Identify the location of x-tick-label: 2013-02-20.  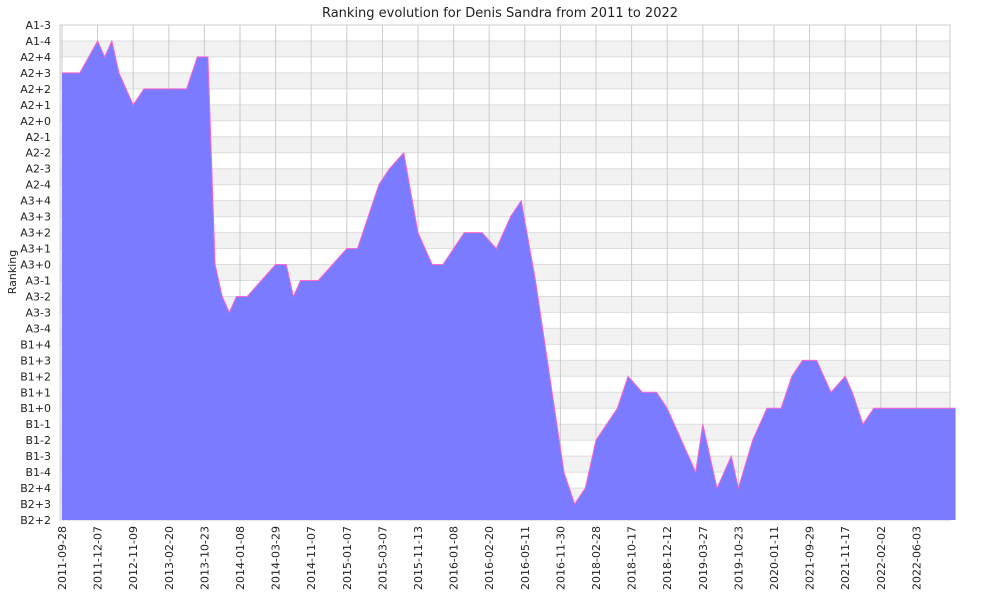
(169, 558).